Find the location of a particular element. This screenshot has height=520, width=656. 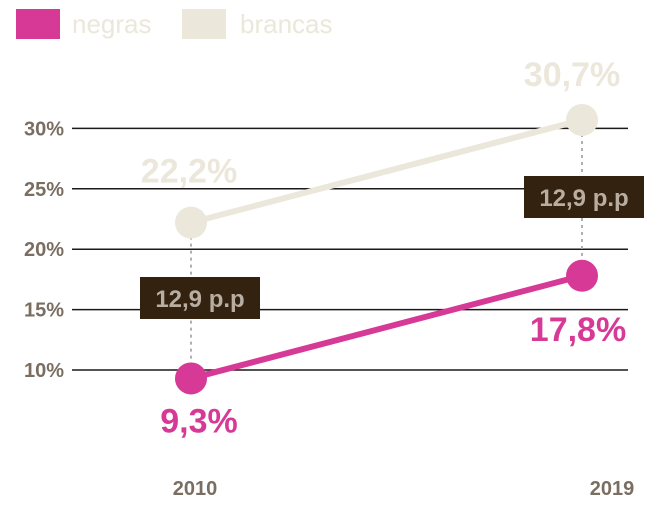

gap-box-2019 is located at coordinates (584, 197).